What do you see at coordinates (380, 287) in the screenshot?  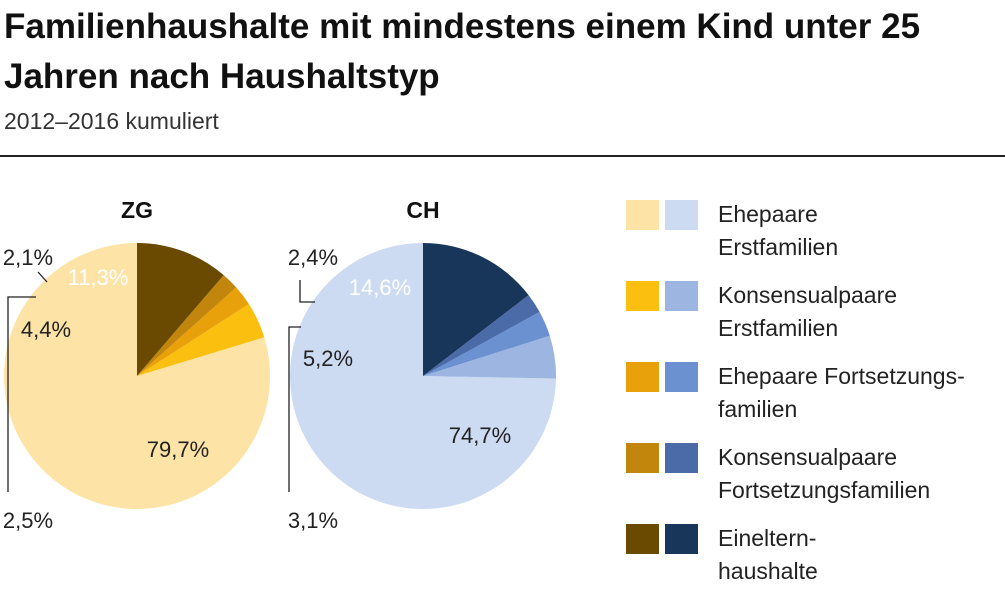 I see `data-label-ch-4: 14,6%` at bounding box center [380, 287].